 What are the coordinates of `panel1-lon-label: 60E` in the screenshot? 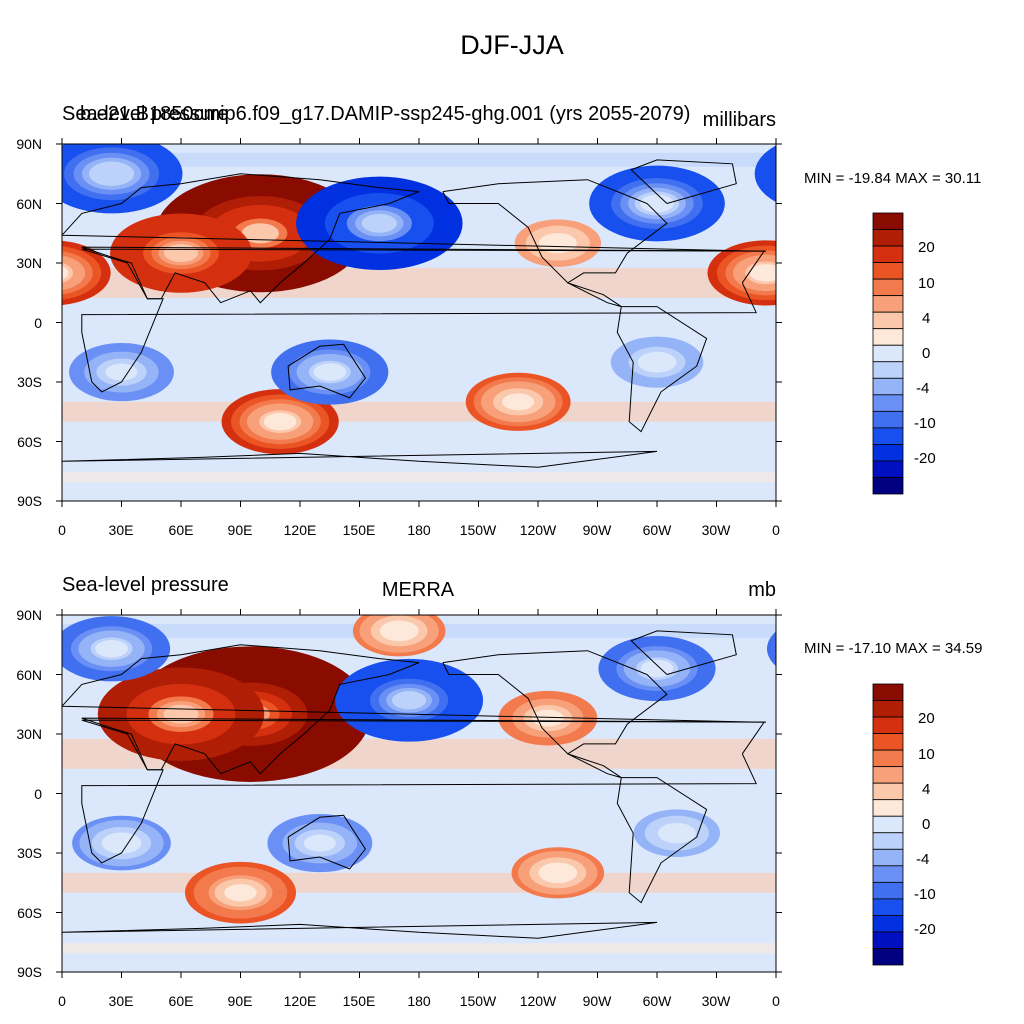 It's located at (181, 530).